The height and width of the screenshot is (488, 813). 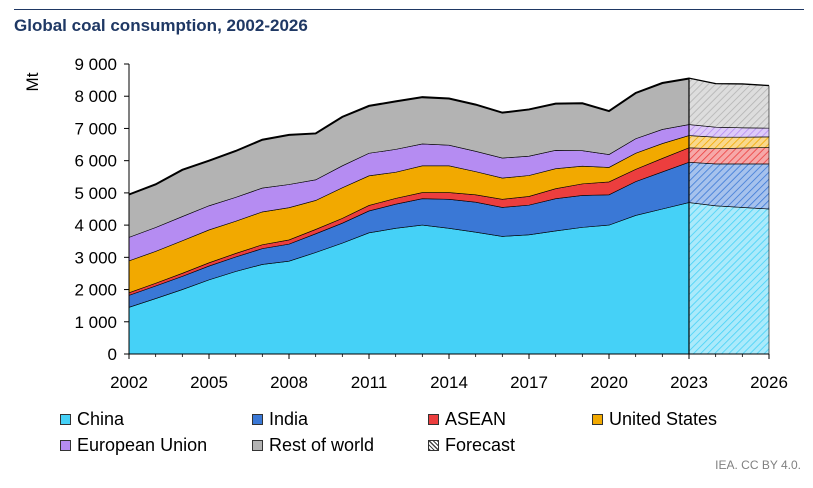 What do you see at coordinates (95, 64) in the screenshot?
I see `y-tick-label: 9 000` at bounding box center [95, 64].